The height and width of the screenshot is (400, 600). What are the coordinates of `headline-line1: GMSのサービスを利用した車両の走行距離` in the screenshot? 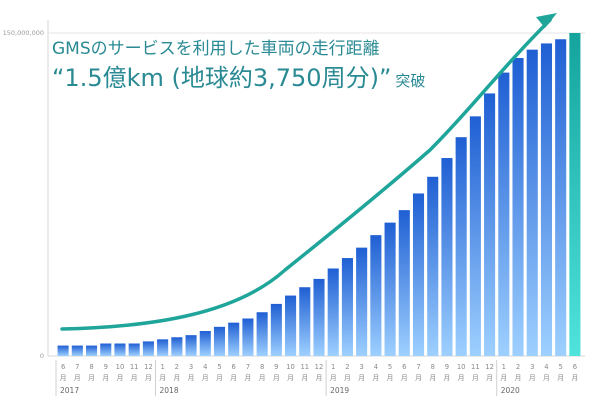 It's located at (216, 49).